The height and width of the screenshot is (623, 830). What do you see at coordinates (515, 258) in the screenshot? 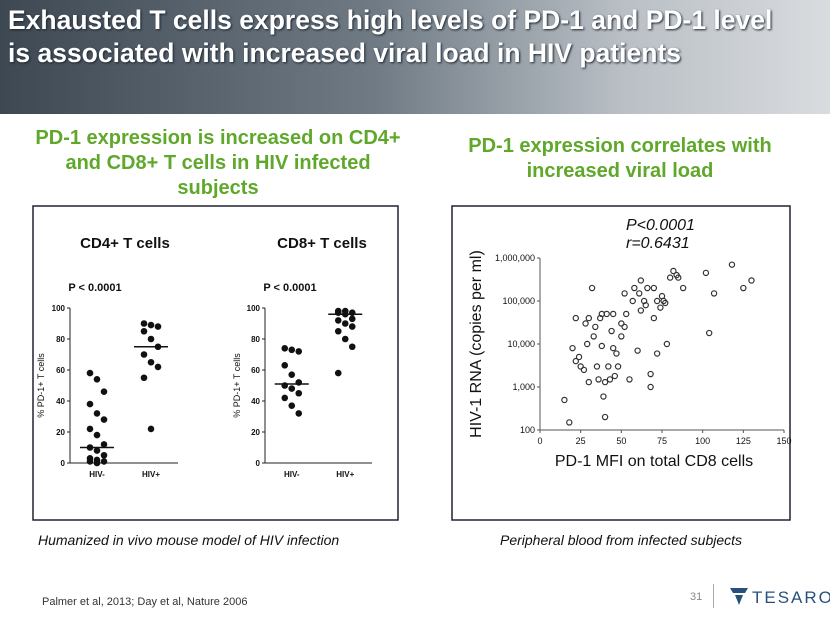
I see `y-tick-label: 1,000,000` at bounding box center [515, 258].